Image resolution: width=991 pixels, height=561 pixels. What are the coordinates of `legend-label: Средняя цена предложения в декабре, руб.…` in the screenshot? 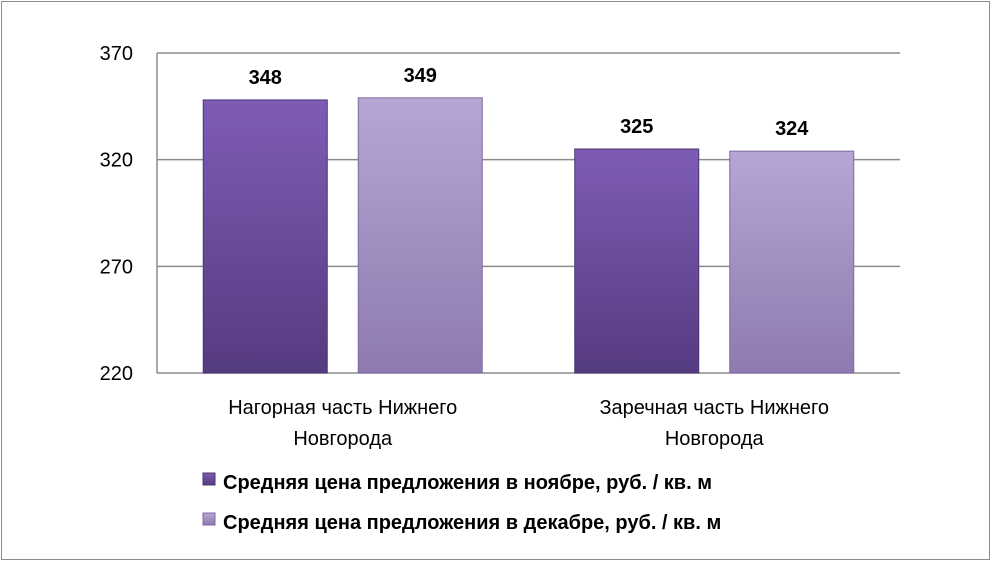 It's located at (472, 523).